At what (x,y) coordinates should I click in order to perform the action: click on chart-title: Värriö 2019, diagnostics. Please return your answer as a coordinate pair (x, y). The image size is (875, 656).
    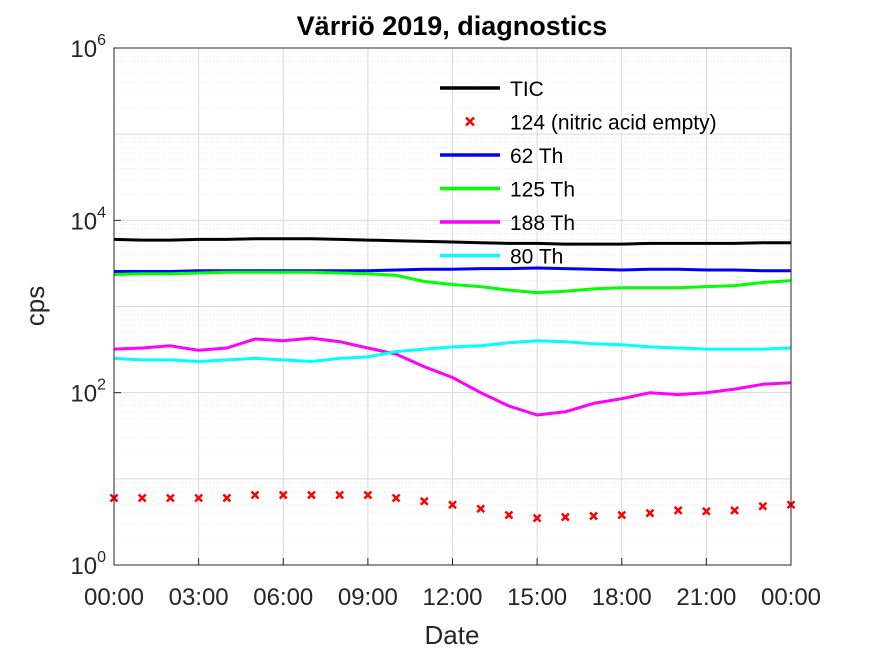
    Looking at the image, I should click on (452, 26).